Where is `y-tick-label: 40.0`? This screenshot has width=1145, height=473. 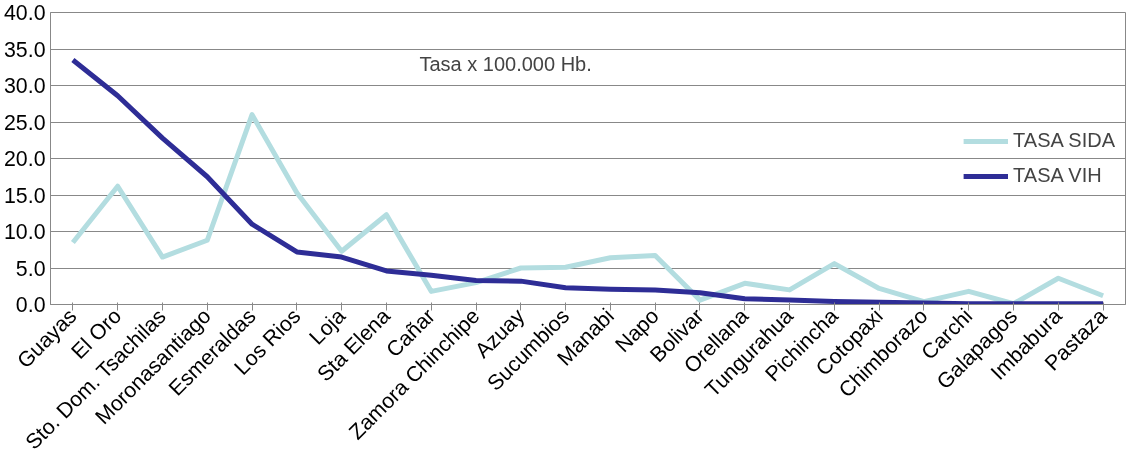
y-tick-label: 40.0 is located at coordinates (24, 13).